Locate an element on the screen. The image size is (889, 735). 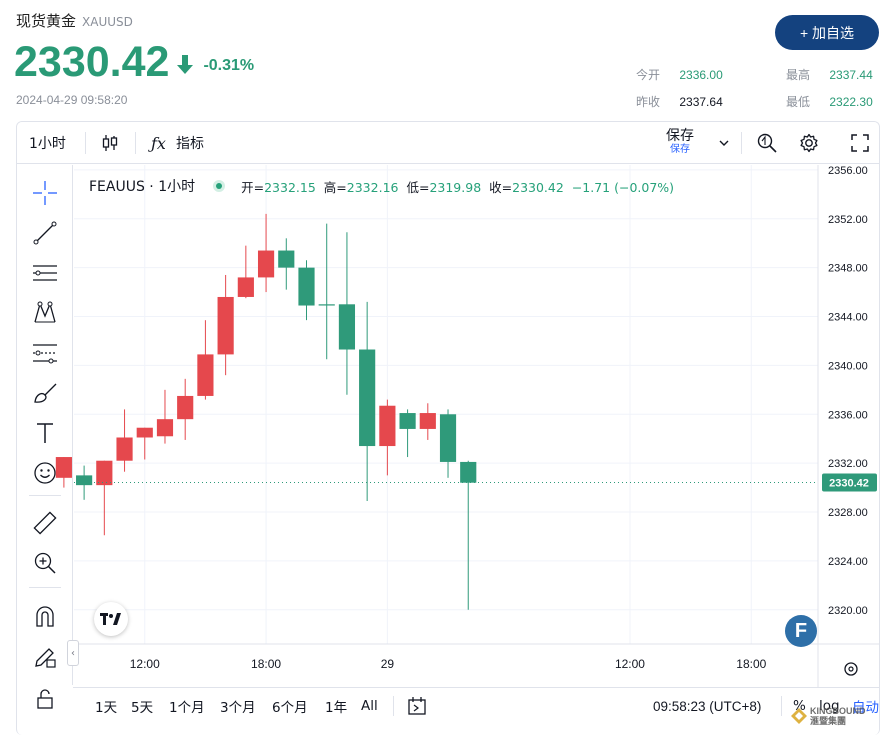
market-status-icon is located at coordinates (219, 186).